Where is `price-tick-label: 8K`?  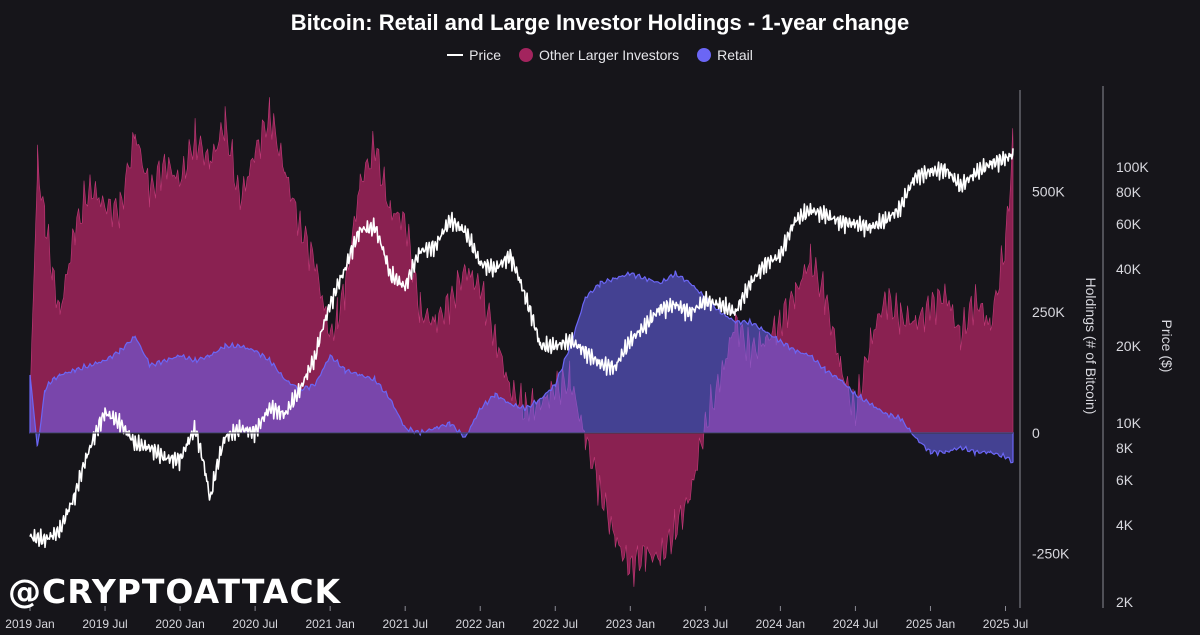 price-tick-label: 8K is located at coordinates (1125, 448).